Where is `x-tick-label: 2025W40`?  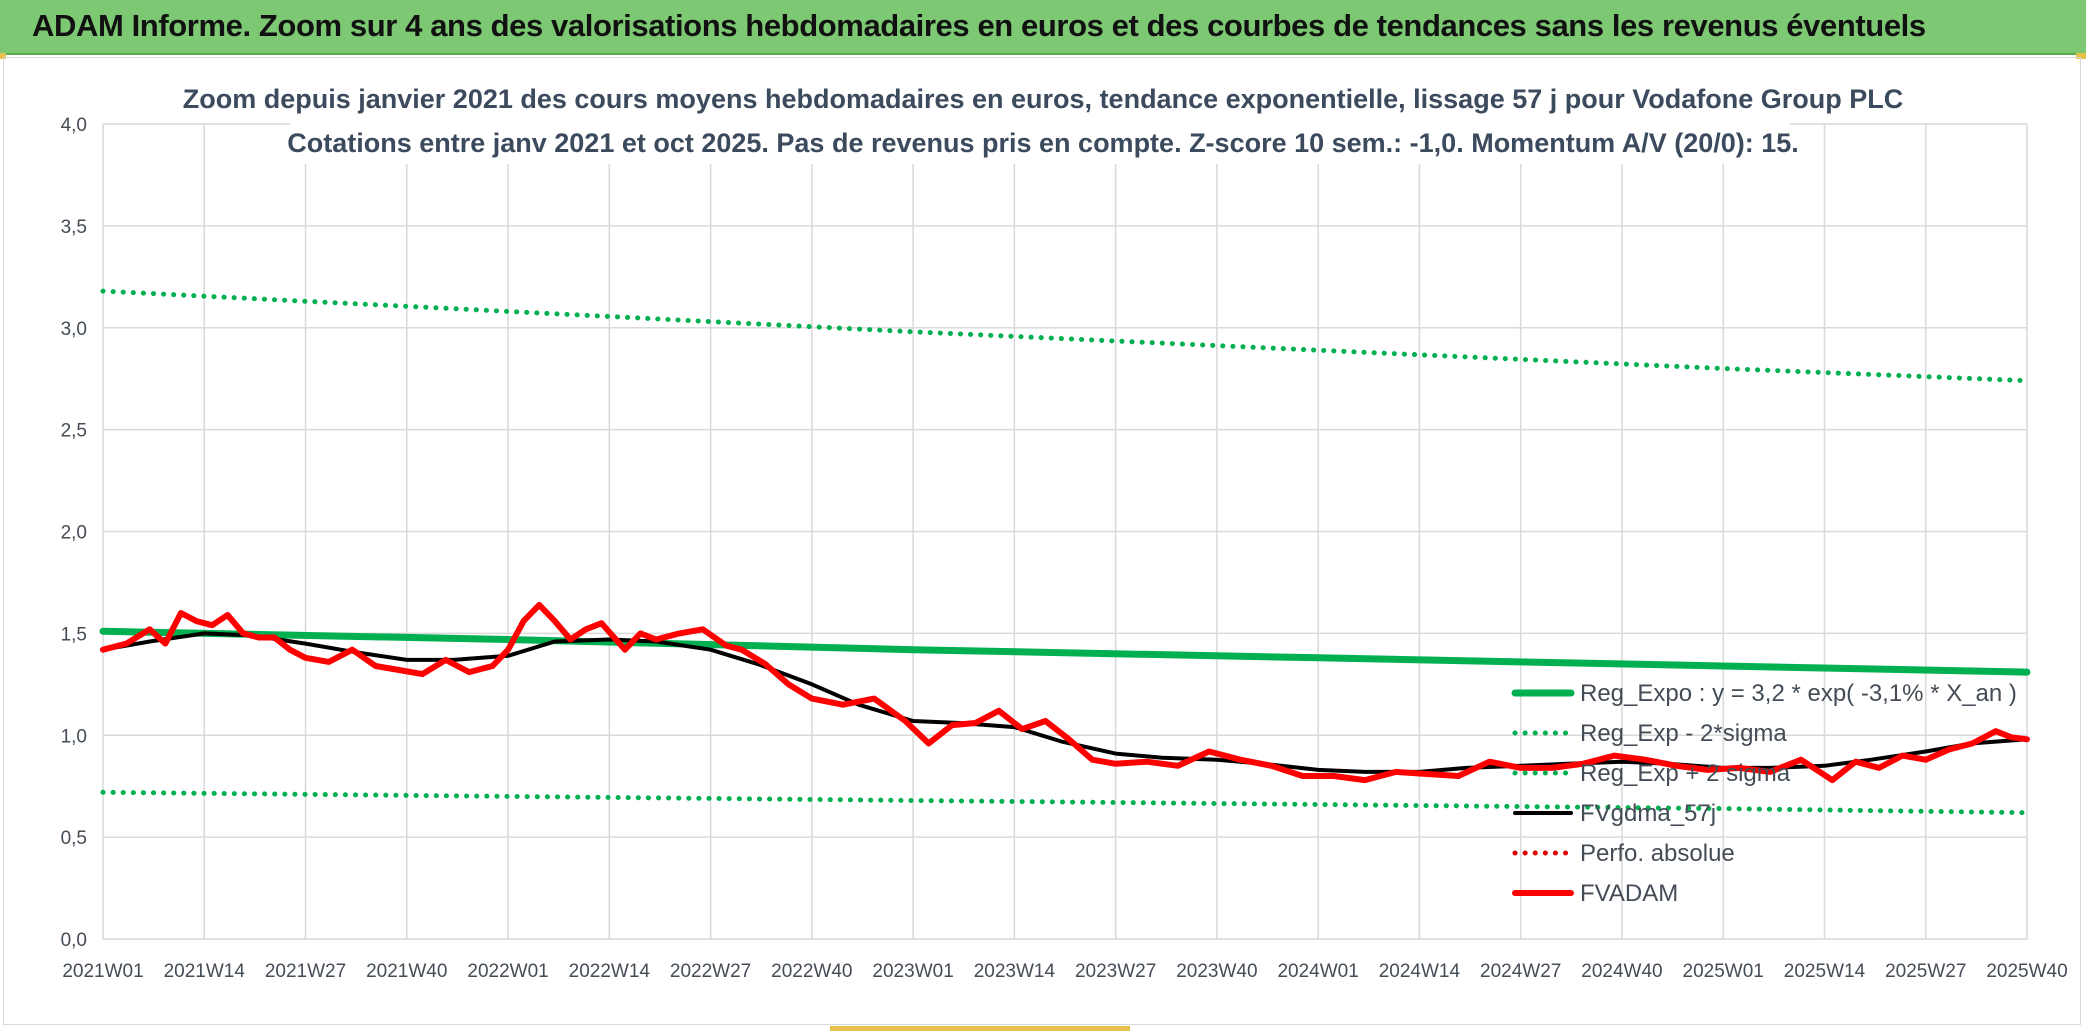 x-tick-label: 2025W40 is located at coordinates (2026, 971).